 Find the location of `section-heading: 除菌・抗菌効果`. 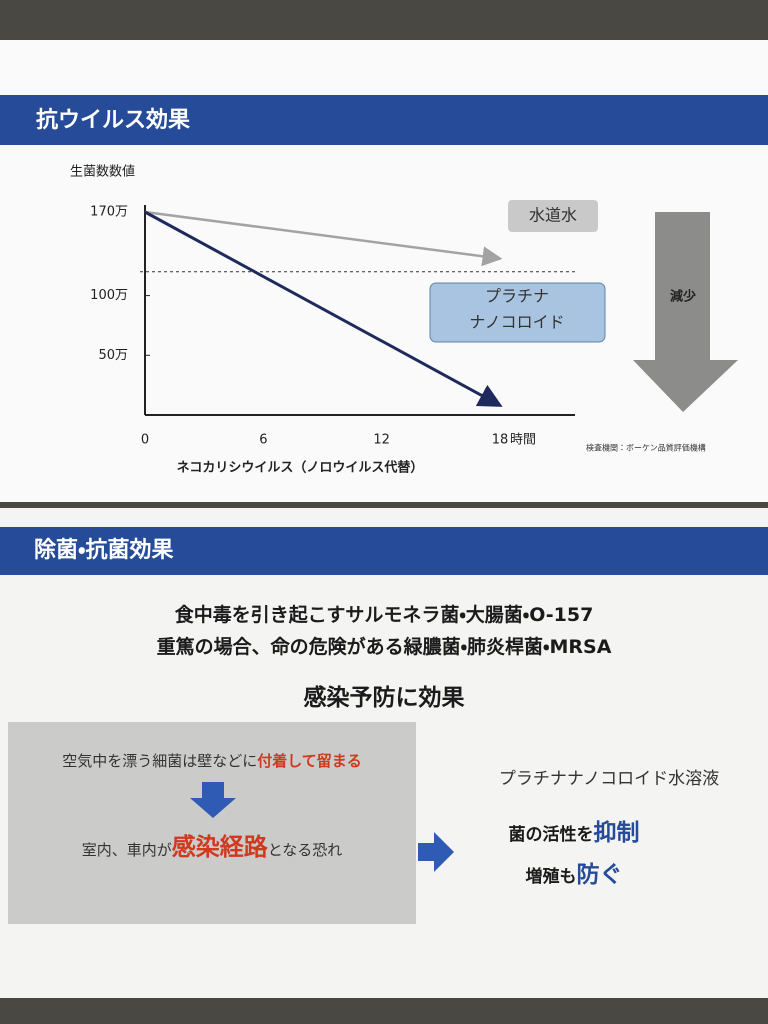

section-heading: 除菌・抗菌効果 is located at coordinates (384, 551).